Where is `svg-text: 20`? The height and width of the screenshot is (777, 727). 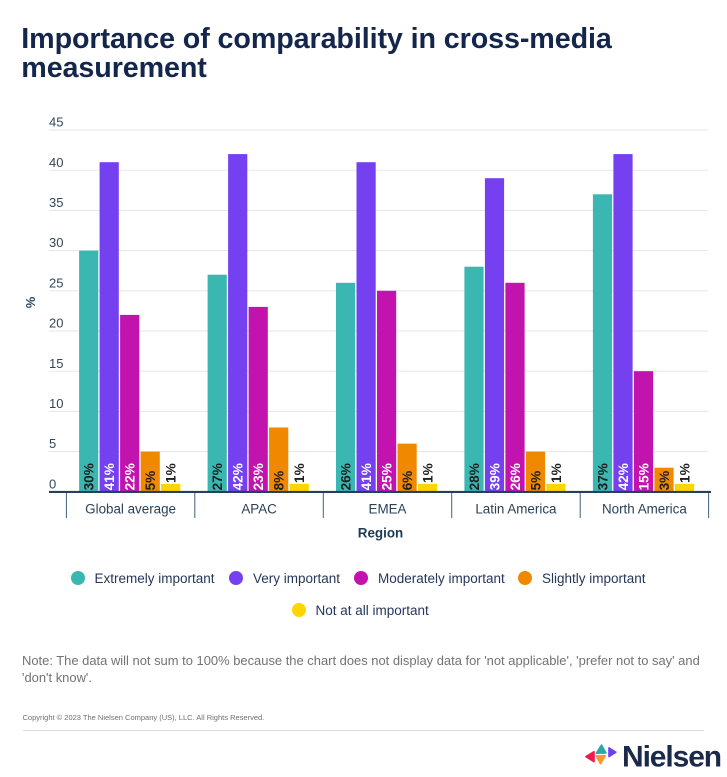
svg-text: 20 is located at coordinates (56, 323).